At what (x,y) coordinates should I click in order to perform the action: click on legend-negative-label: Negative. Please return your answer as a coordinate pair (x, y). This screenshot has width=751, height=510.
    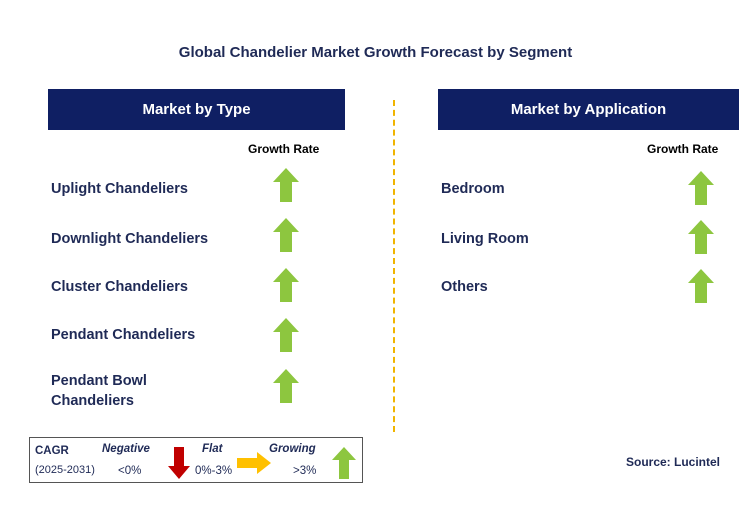
    Looking at the image, I should click on (126, 449).